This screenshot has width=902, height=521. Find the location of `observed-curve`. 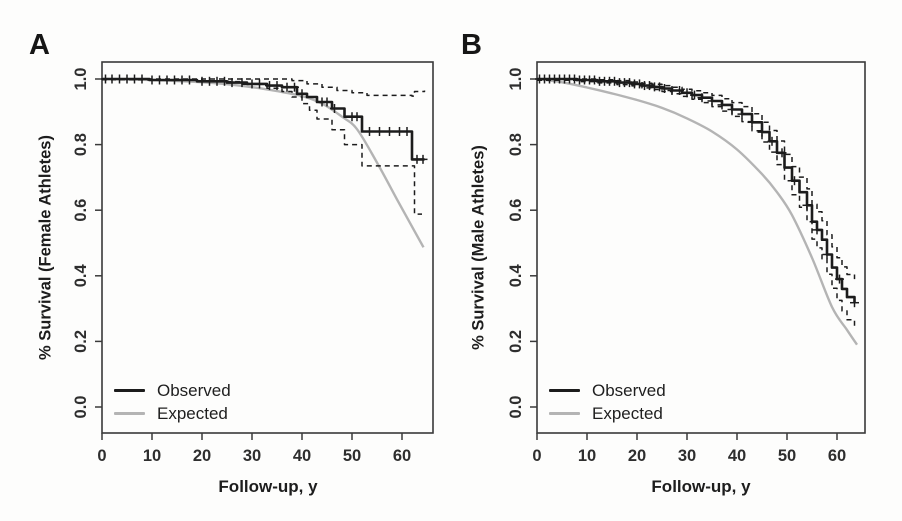

observed-curve is located at coordinates (263, 119).